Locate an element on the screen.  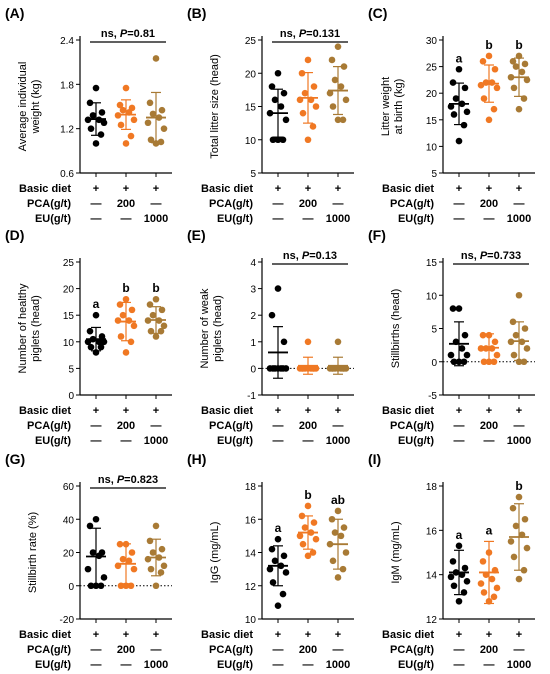
y-axis-label-line: Litter weight is located at coordinates (386, 106).